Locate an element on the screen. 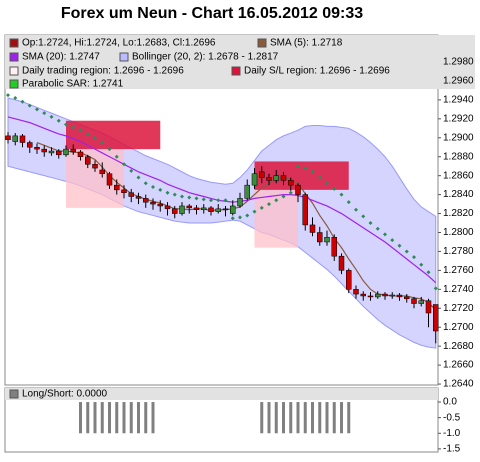  y-tick-label: 1.2860 is located at coordinates (458, 175).